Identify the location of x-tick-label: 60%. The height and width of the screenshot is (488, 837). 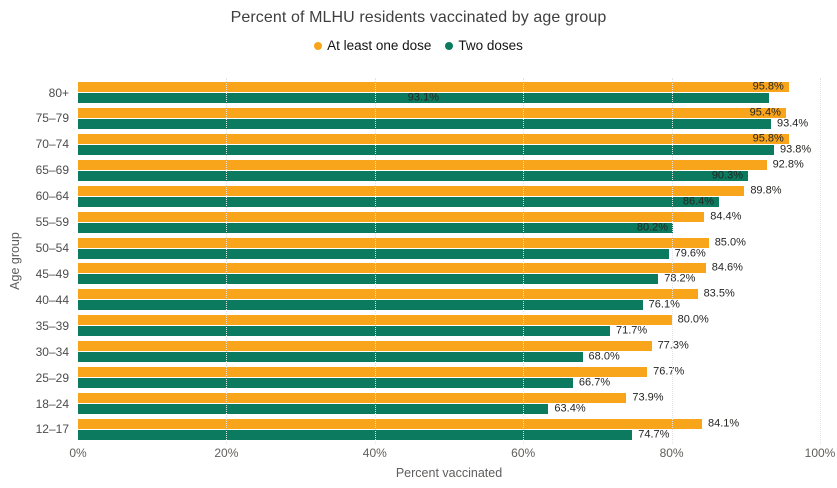
(523, 453).